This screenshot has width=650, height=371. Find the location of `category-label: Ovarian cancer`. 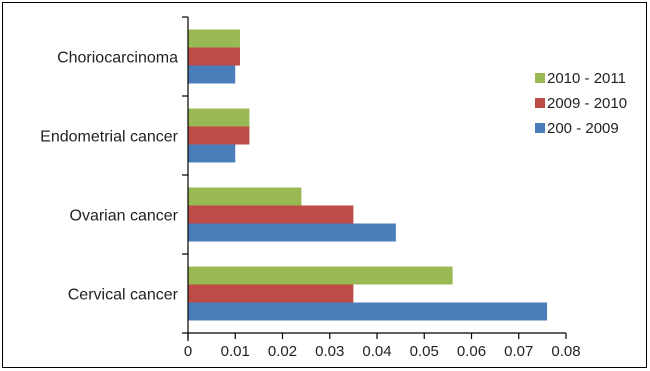

category-label: Ovarian cancer is located at coordinates (124, 216).